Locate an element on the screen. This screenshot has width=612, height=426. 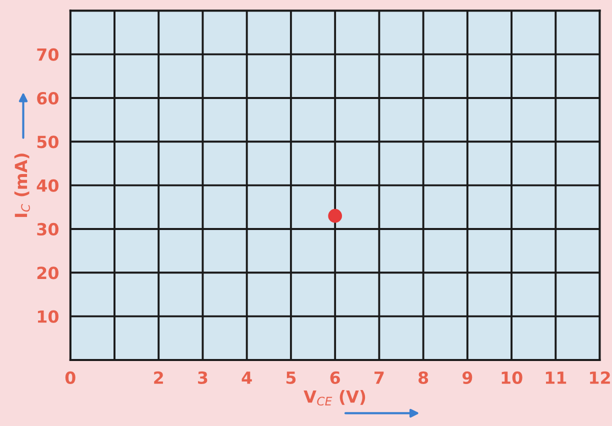
x-tick-label: 12 is located at coordinates (600, 377).